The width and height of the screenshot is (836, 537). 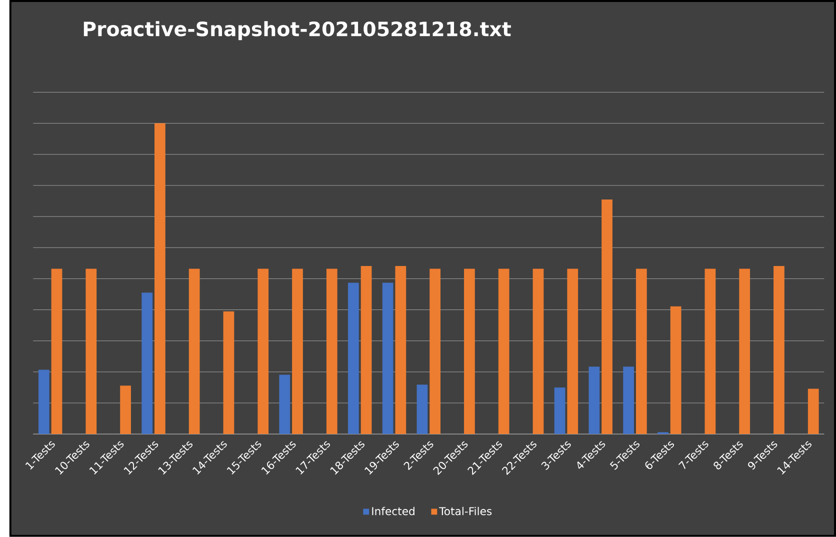 What do you see at coordinates (465, 511) in the screenshot?
I see `legend-label: Total-Files` at bounding box center [465, 511].